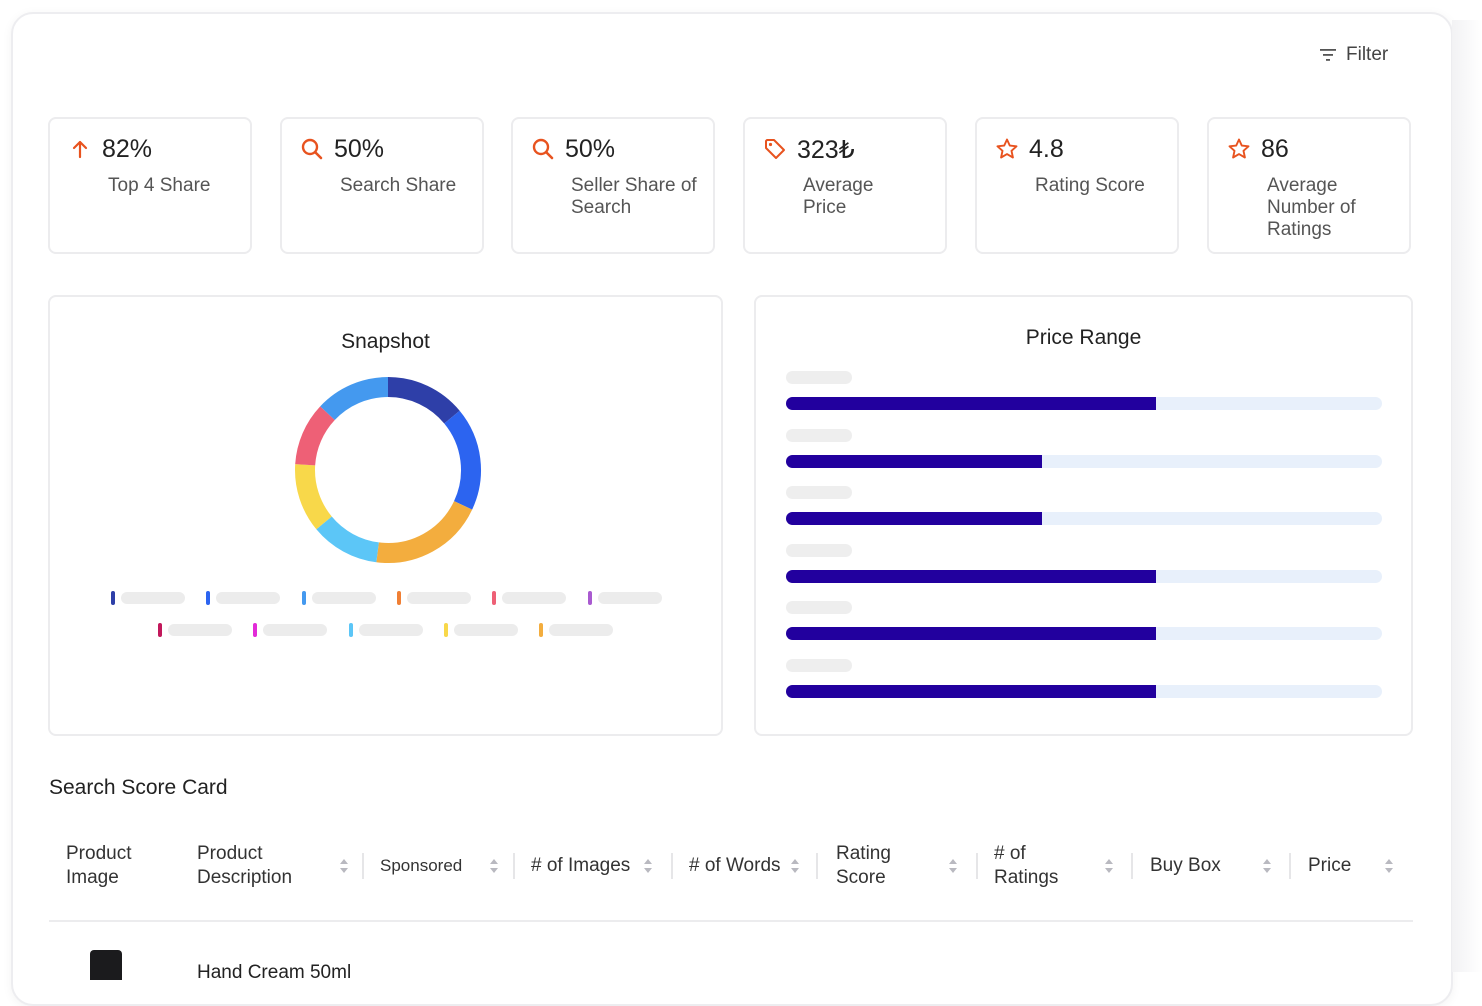 This screenshot has height=1006, width=1482. Describe the element at coordinates (775, 149) in the screenshot. I see `price-tag-icon` at that location.